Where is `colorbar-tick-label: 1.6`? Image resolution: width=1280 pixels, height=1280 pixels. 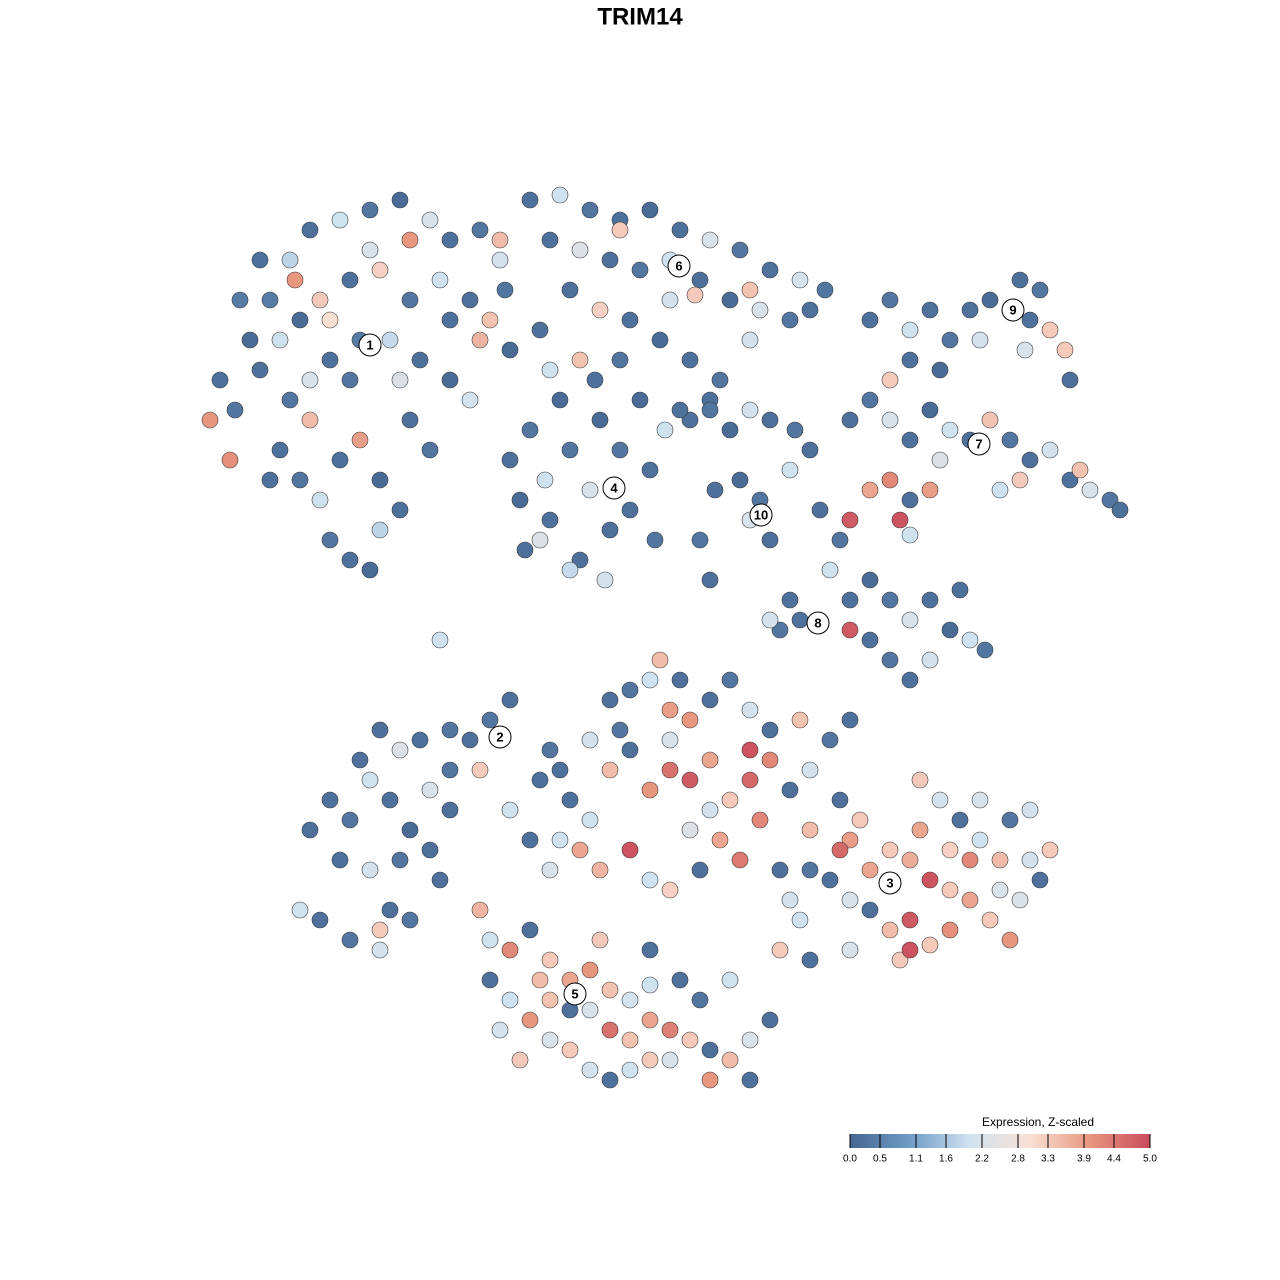
colorbar-tick-label: 1.6 is located at coordinates (946, 1159).